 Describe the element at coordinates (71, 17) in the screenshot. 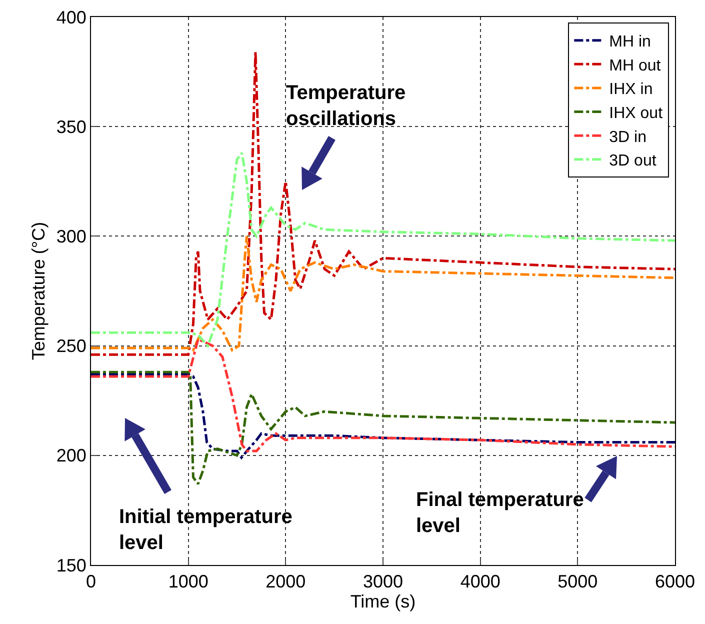

I see `y-tick-label: 400` at that location.